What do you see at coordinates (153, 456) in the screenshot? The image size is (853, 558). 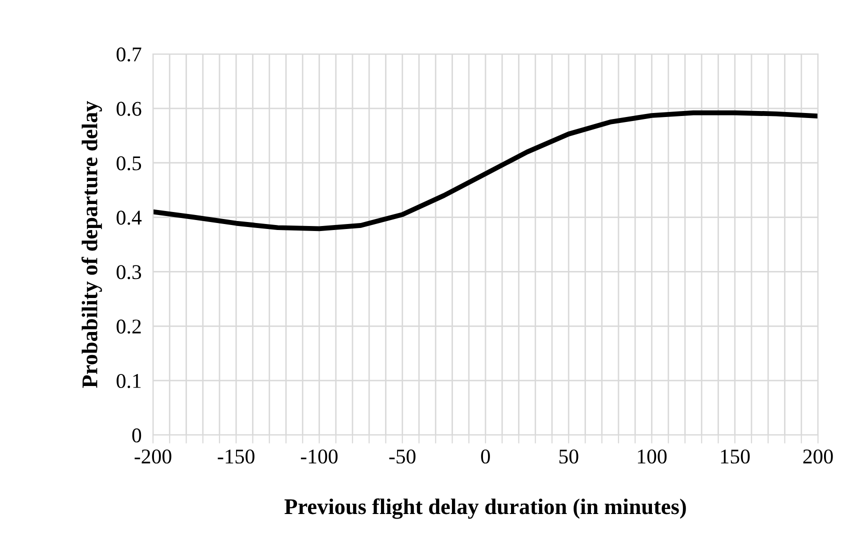 I see `x-tick-label: -200` at bounding box center [153, 456].